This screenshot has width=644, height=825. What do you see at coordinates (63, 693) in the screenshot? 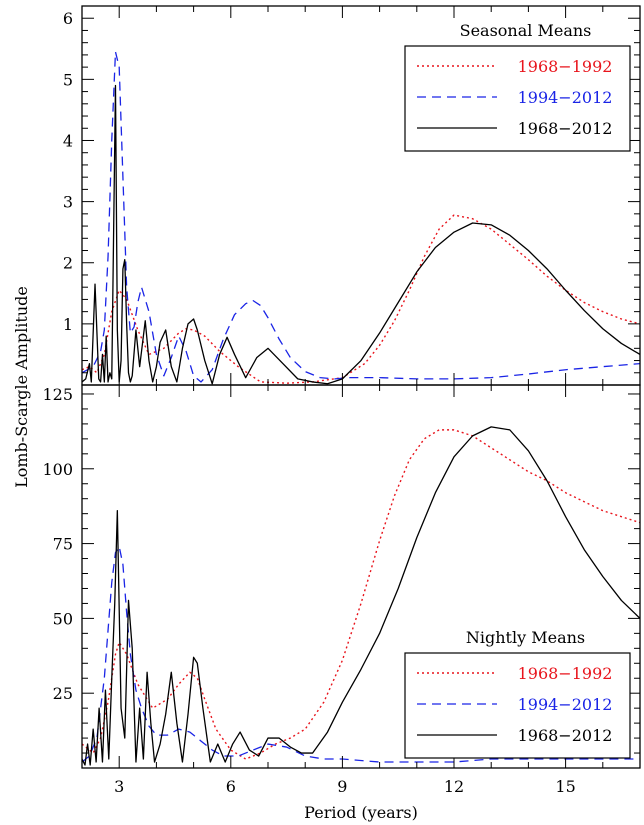
I see `nightly-y-tick-label: 25` at bounding box center [63, 693].